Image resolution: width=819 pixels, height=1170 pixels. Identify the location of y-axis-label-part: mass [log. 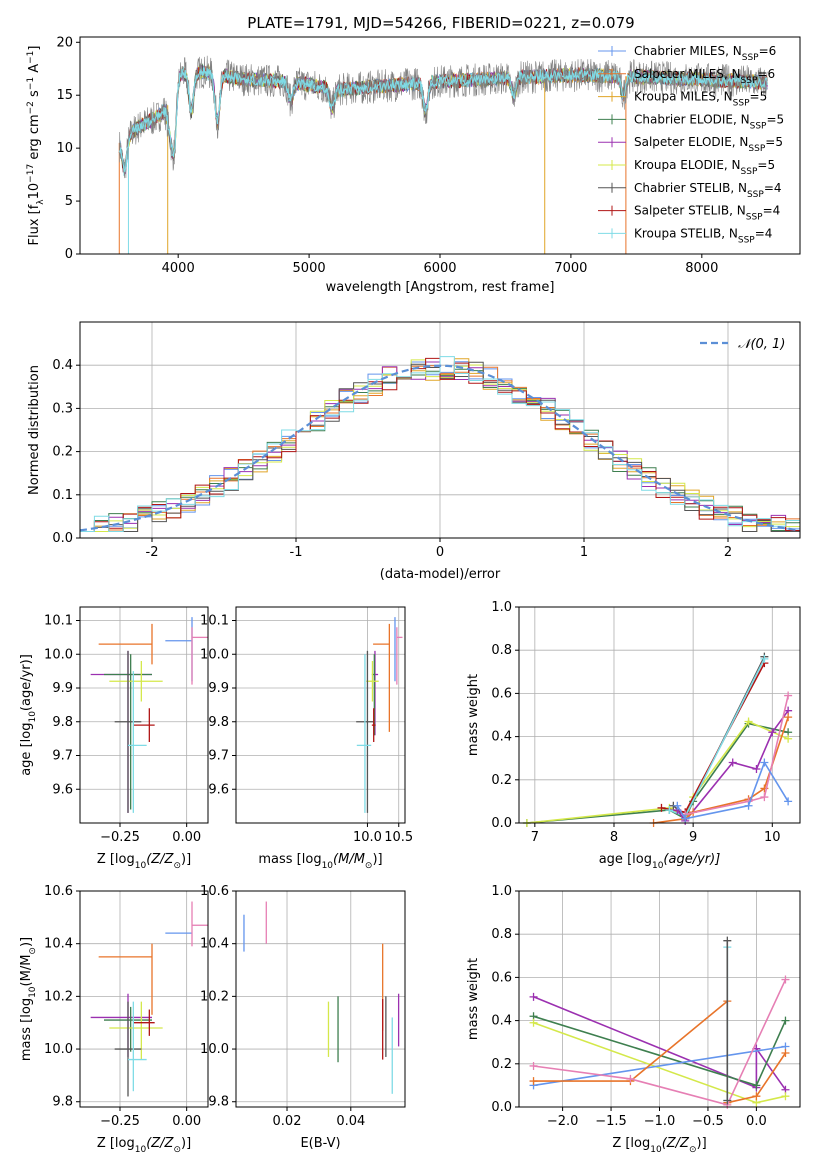
(26, 1029).